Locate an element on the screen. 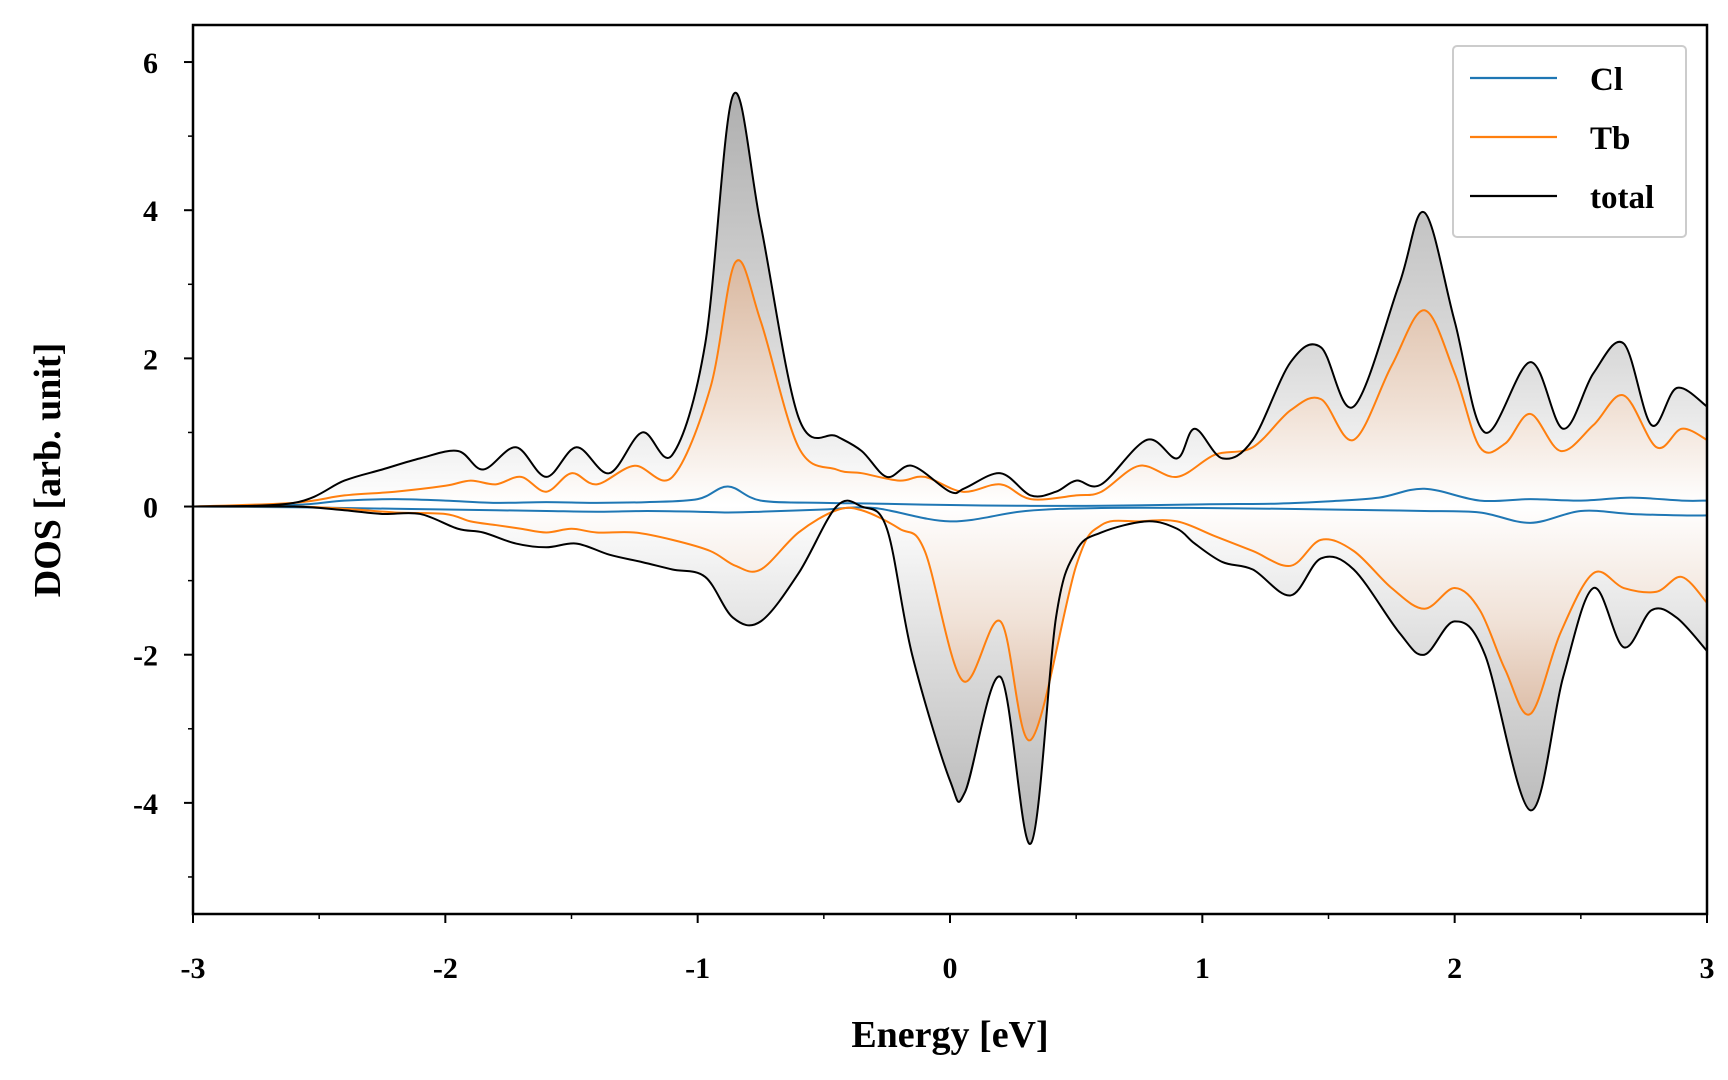 Image resolution: width=1728 pixels, height=1080 pixels. legend-label-total: total is located at coordinates (1622, 198).